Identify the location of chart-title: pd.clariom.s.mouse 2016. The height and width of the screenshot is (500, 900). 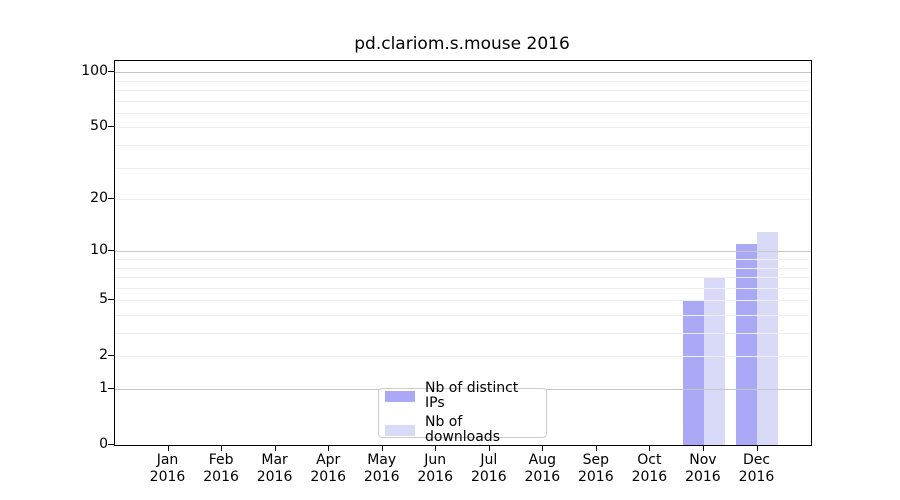
(462, 44).